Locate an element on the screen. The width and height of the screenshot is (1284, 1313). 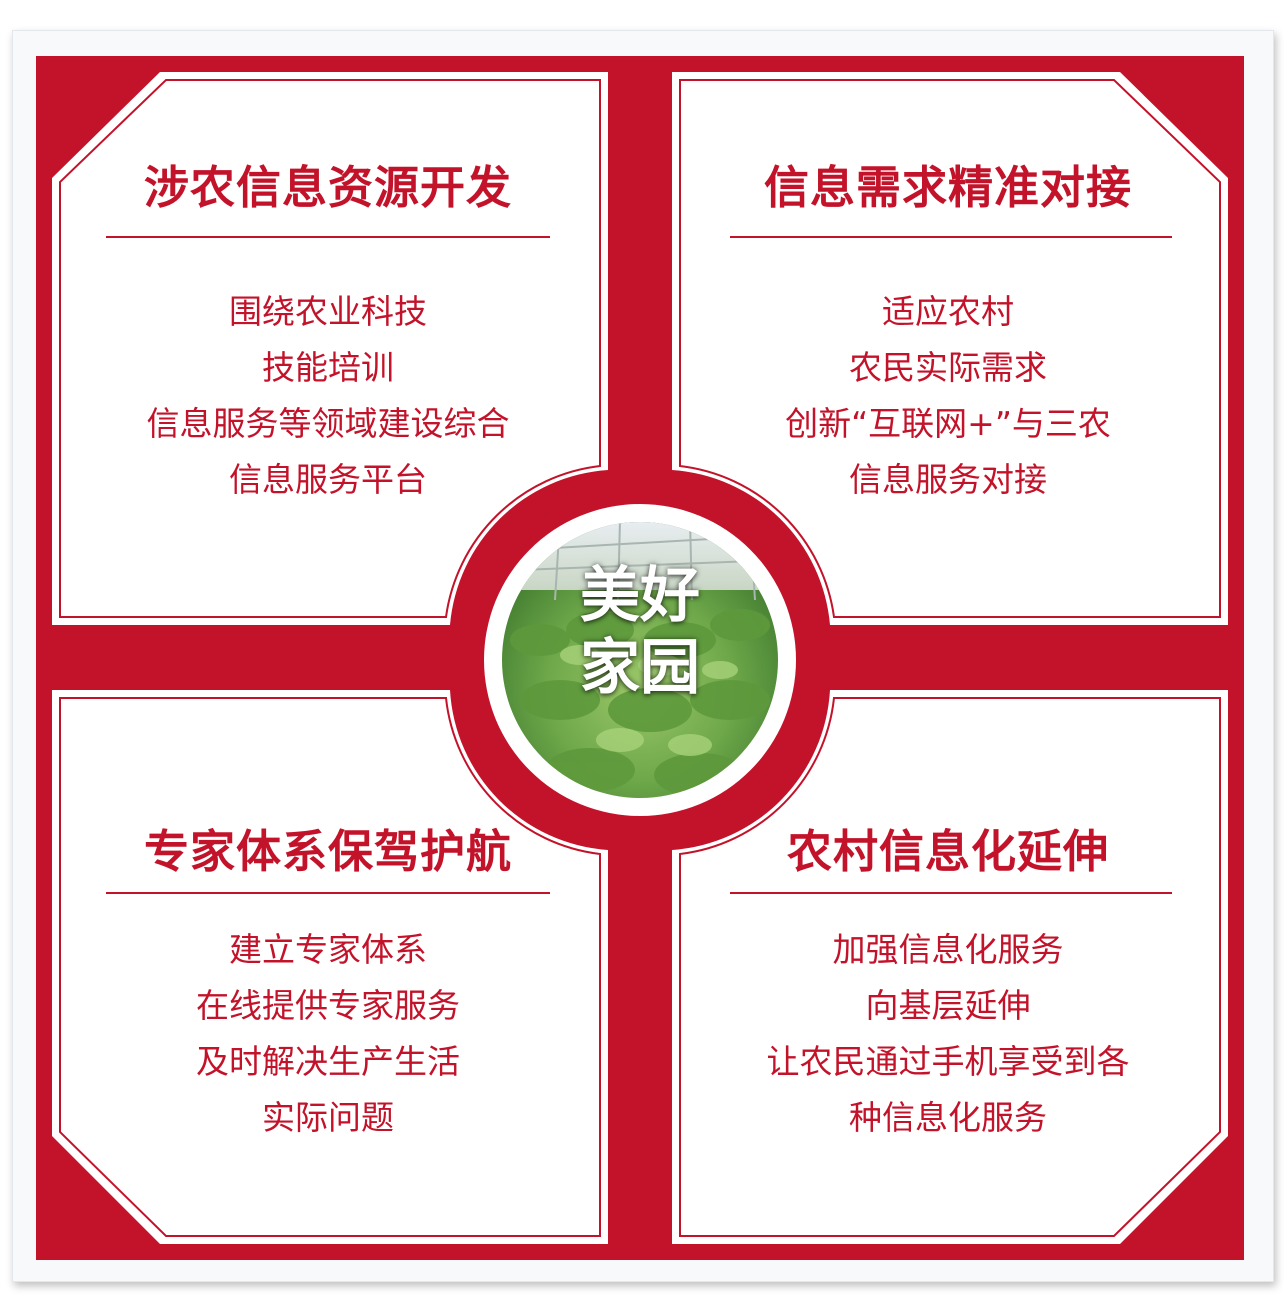
quadrant-line: 在线提供专家服务 is located at coordinates (328, 1005).